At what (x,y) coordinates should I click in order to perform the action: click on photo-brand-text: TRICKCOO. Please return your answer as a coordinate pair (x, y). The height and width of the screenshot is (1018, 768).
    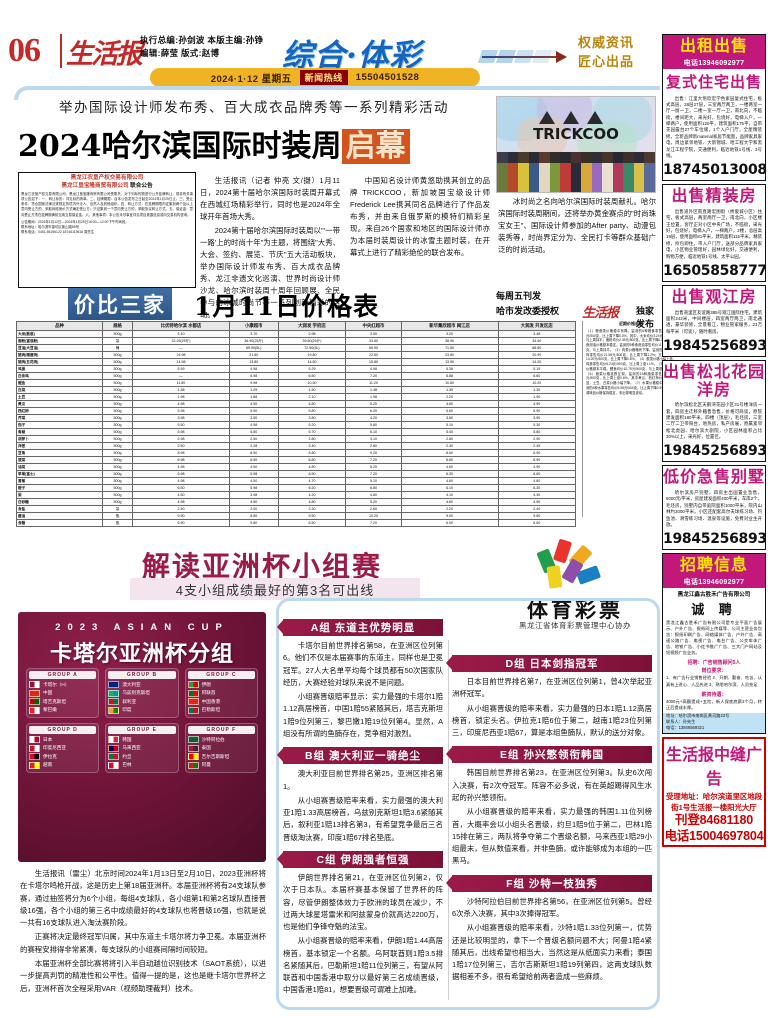
    Looking at the image, I should click on (576, 134).